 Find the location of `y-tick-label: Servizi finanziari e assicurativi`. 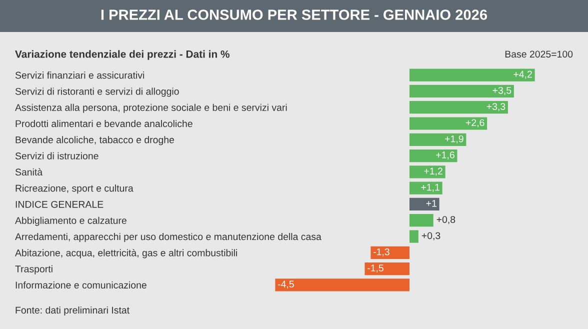

y-tick-label: Servizi finanziari e assicurativi is located at coordinates (79, 75).